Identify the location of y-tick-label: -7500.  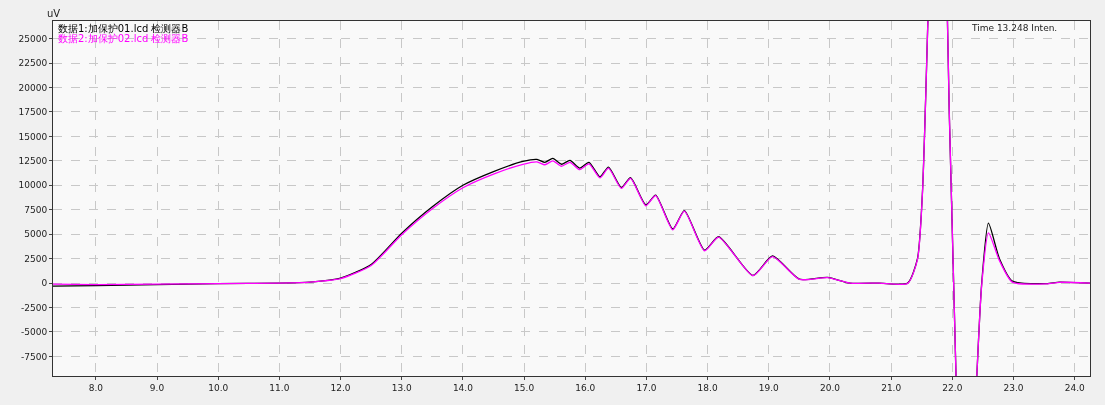
(34, 356).